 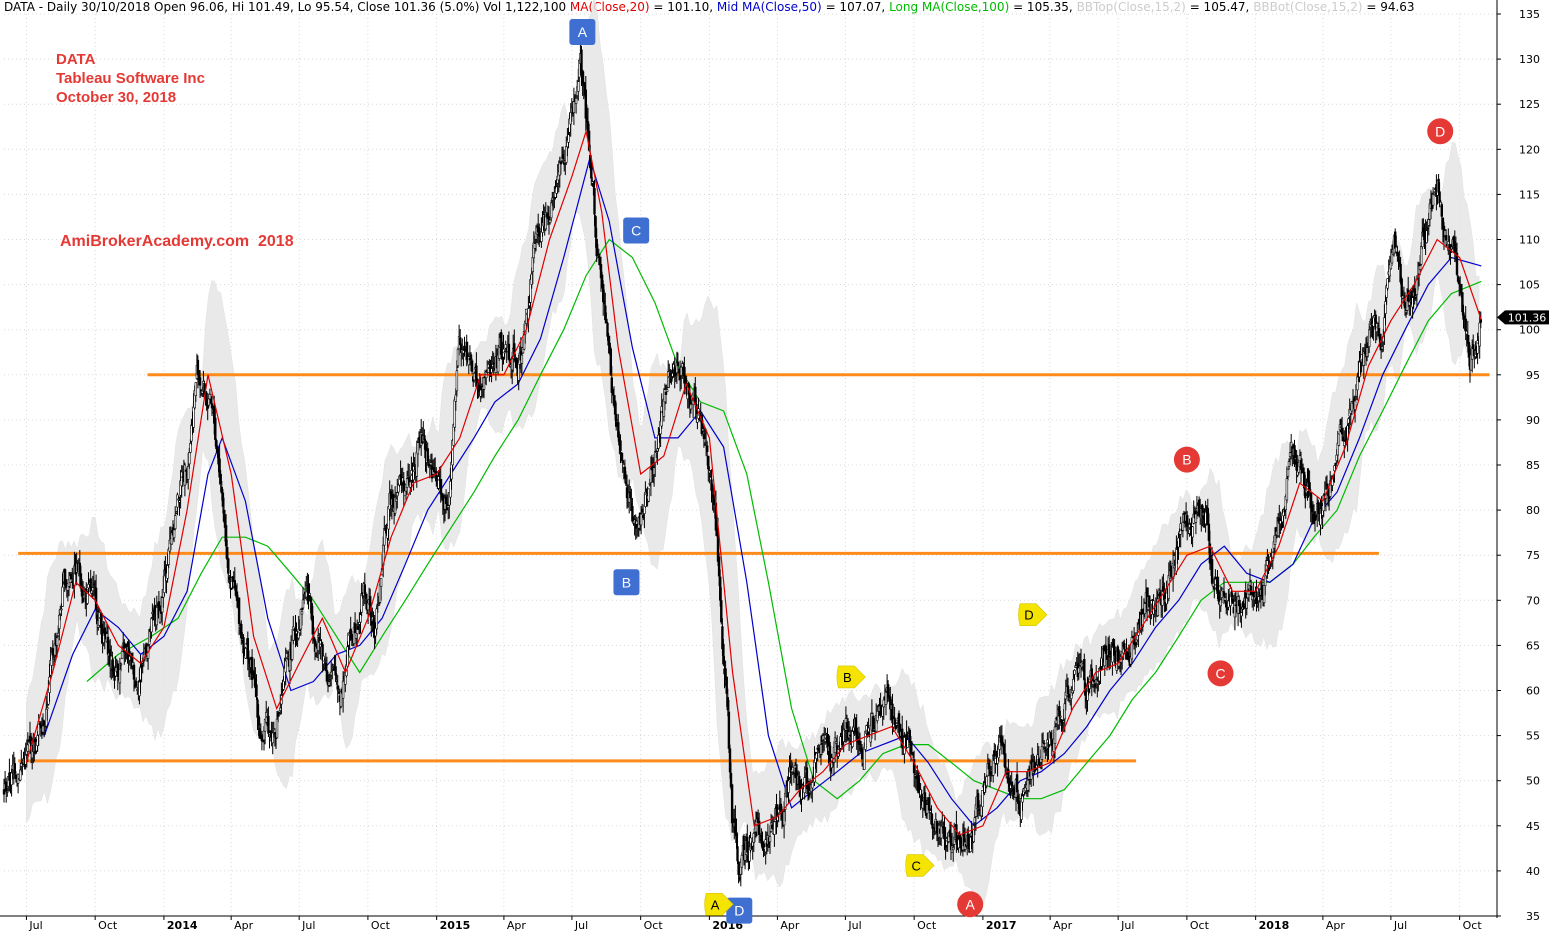 What do you see at coordinates (1033, 615) in the screenshot?
I see `marker-arrow-yellow-d: D` at bounding box center [1033, 615].